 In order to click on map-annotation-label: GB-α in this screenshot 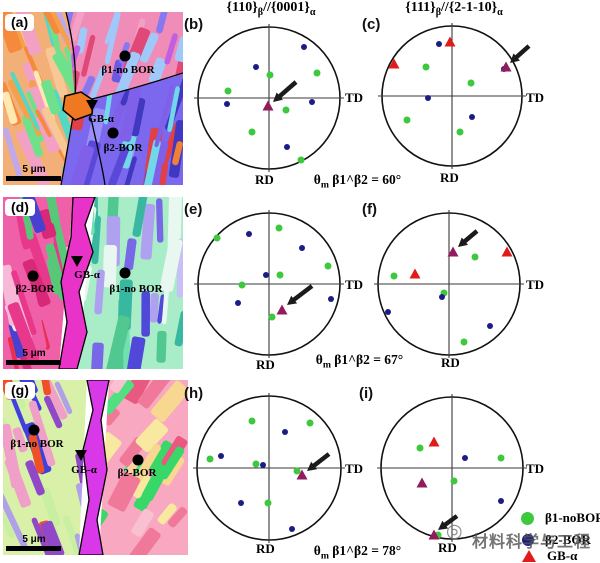, I will do `click(87, 275)`.